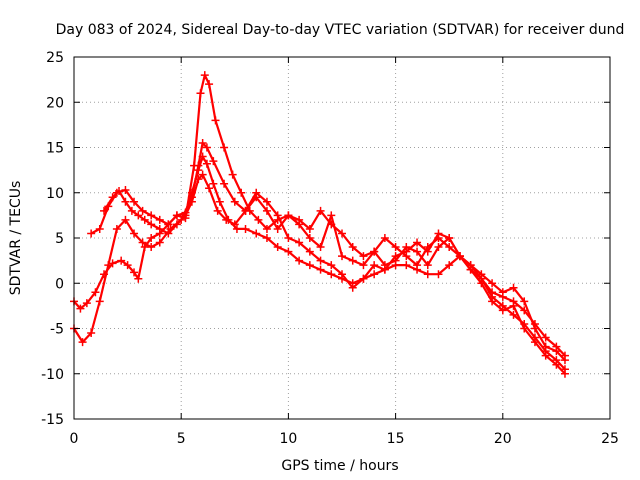 Image resolution: width=640 pixels, height=480 pixels. What do you see at coordinates (396, 439) in the screenshot?
I see `x-tick-label: 15` at bounding box center [396, 439].